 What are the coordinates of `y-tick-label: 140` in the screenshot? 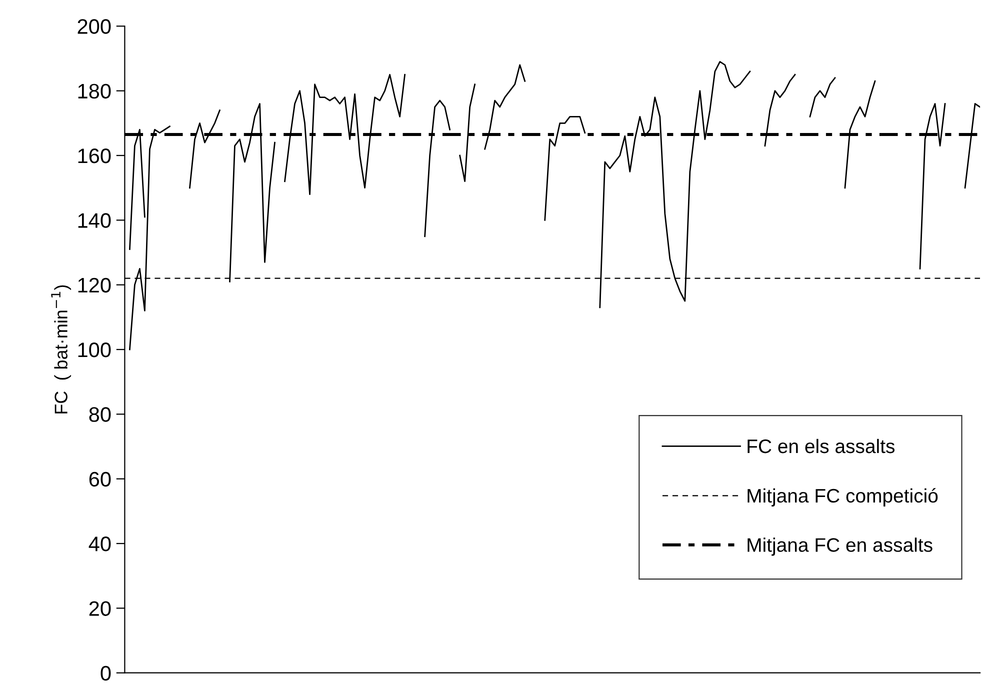 It's located at (94, 220).